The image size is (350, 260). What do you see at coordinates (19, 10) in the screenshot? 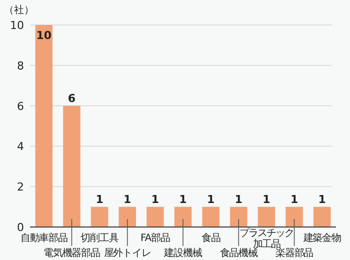
I see `y-axis-title: （社）` at bounding box center [19, 10].